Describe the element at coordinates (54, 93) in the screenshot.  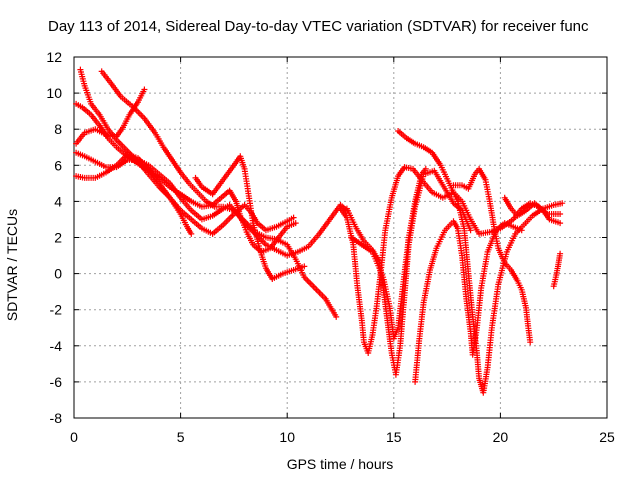
I see `y-tick-label: 10` at that location.